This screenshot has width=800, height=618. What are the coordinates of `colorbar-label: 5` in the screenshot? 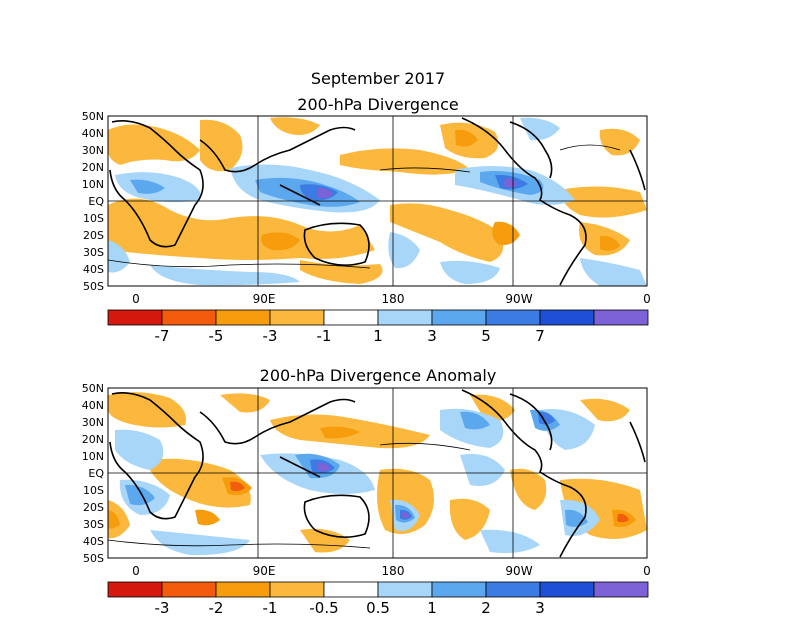 It's located at (486, 336).